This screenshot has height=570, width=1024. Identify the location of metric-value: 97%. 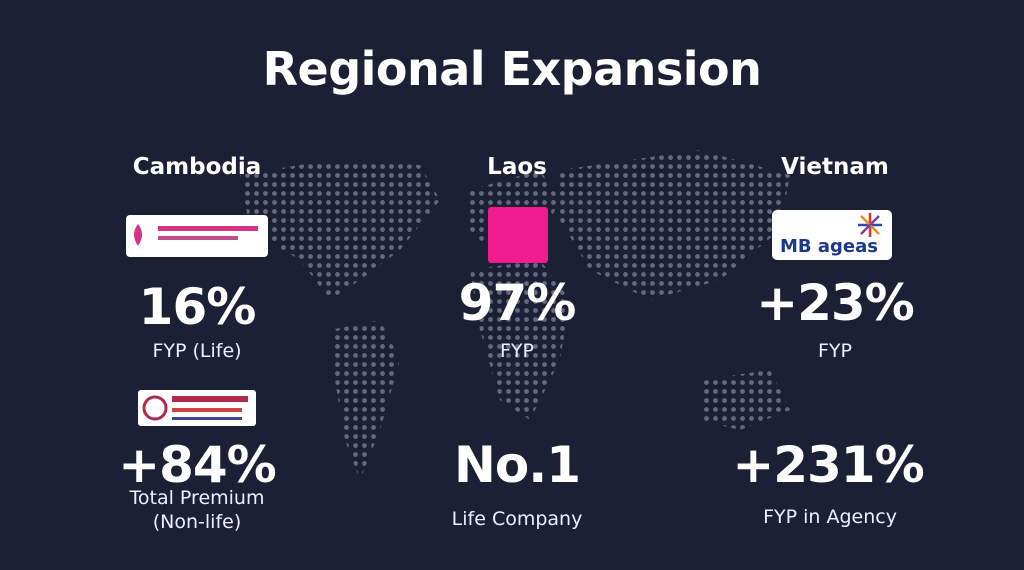
(517, 303).